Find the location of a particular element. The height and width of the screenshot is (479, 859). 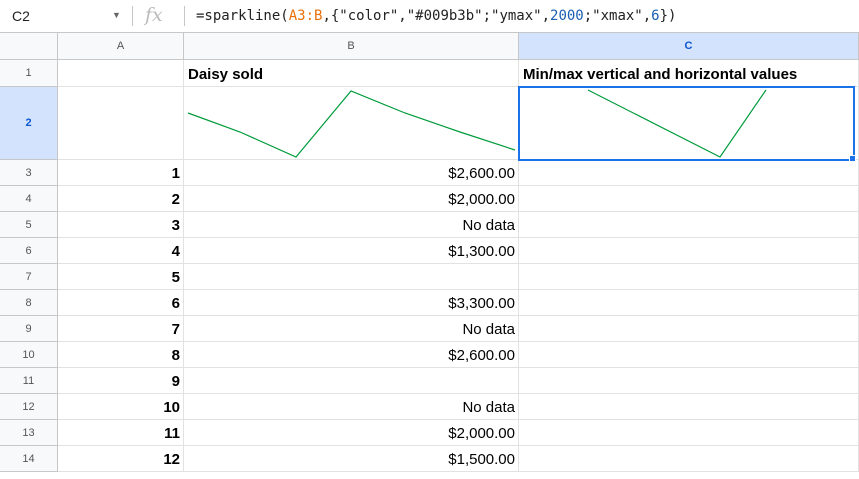

row-header: 13 is located at coordinates (29, 433).